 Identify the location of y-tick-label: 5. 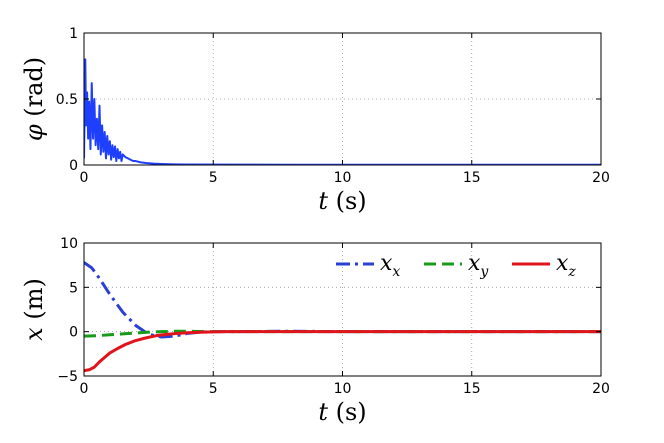
(73, 288).